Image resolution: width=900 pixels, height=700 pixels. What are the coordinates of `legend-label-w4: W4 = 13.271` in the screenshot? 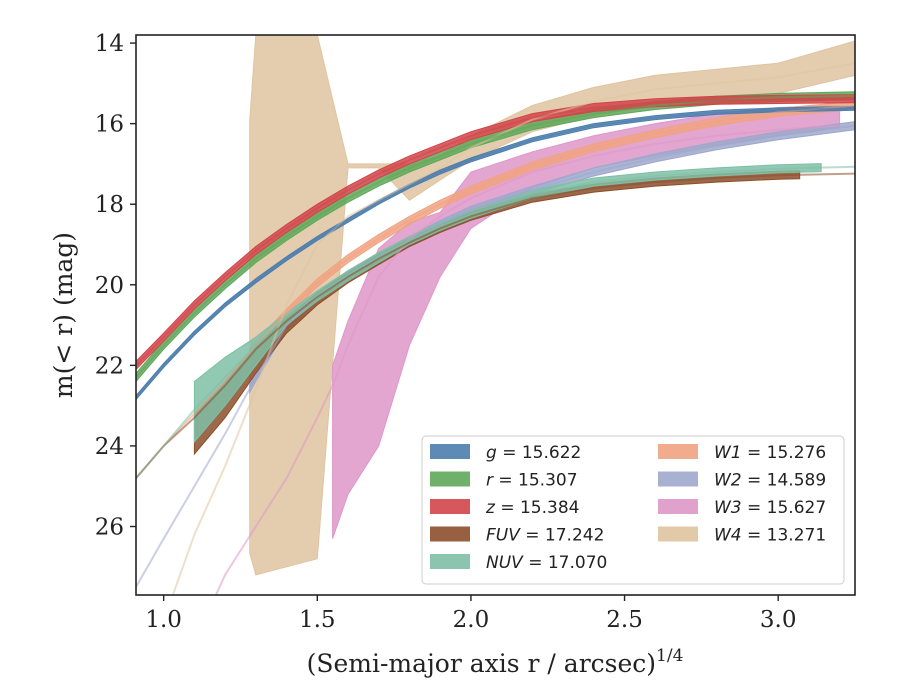 It's located at (770, 536).